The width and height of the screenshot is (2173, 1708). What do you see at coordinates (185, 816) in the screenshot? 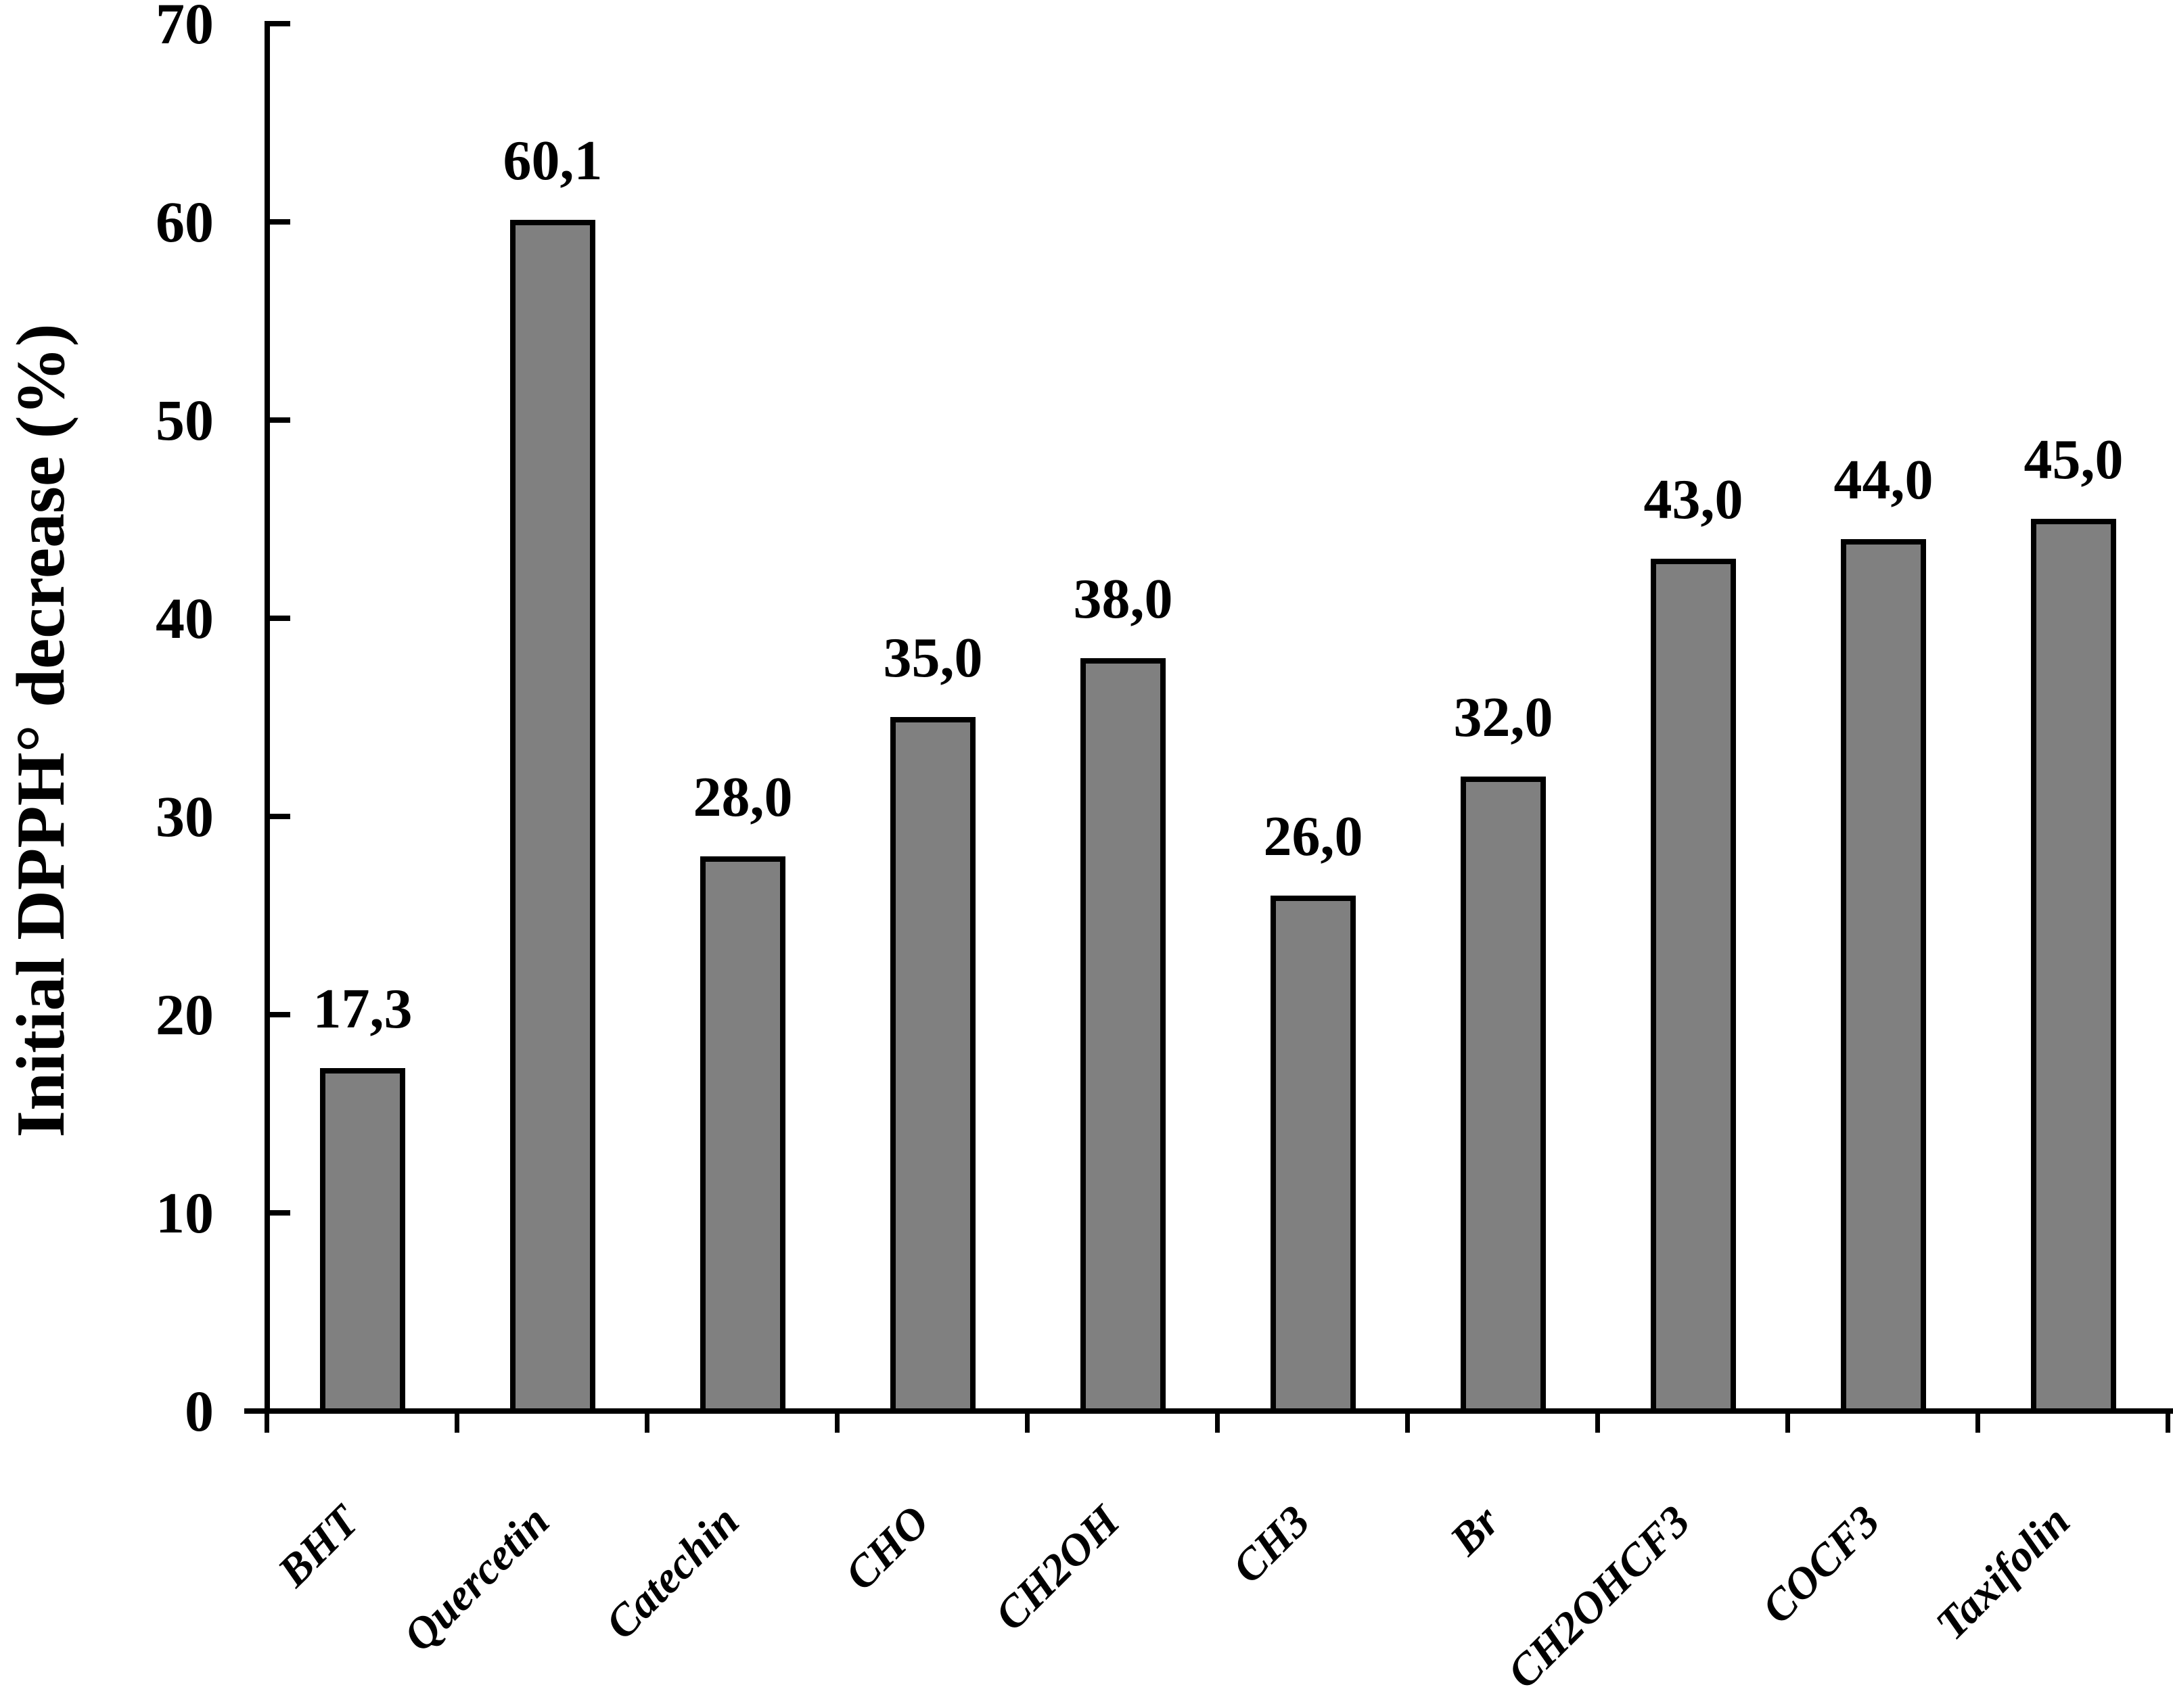
I see `y-tick-label: 30` at bounding box center [185, 816].